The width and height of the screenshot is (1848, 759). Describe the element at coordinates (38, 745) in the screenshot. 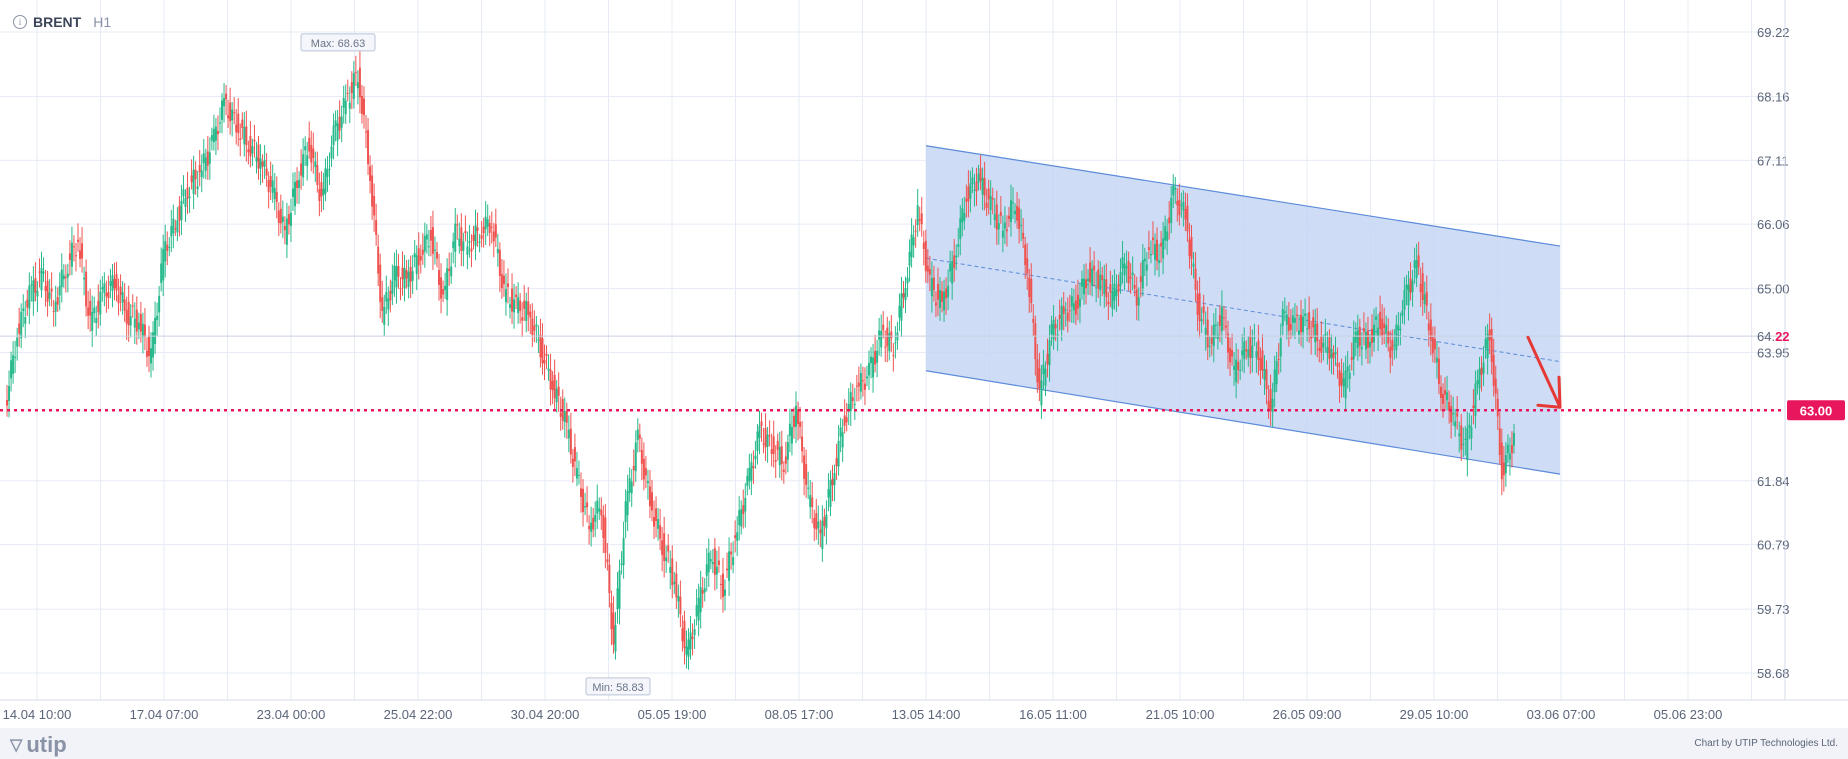

I see `utip-logo: ▽ utip` at that location.